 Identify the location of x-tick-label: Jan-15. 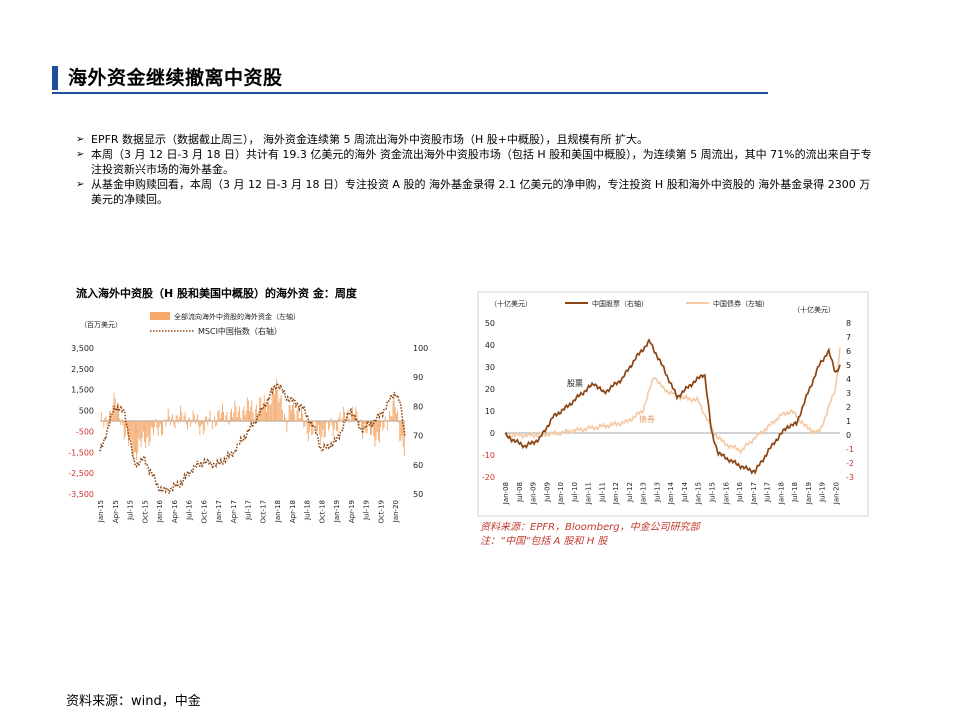
(699, 493).